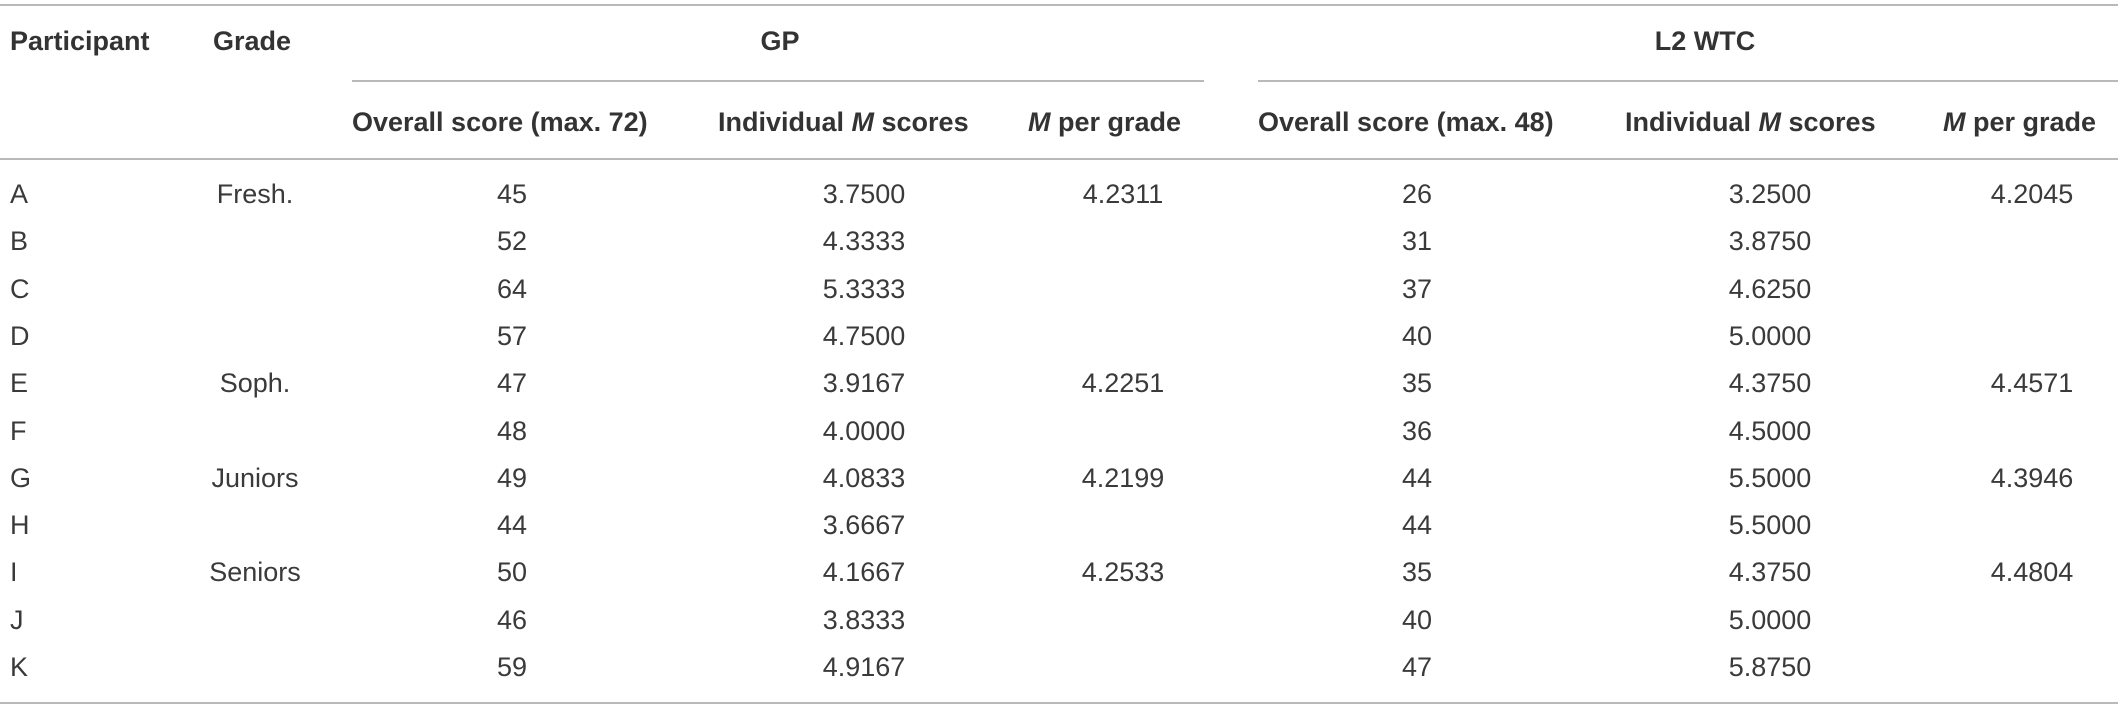 The width and height of the screenshot is (2118, 709). What do you see at coordinates (20, 289) in the screenshot?
I see `cell-participant: C` at bounding box center [20, 289].